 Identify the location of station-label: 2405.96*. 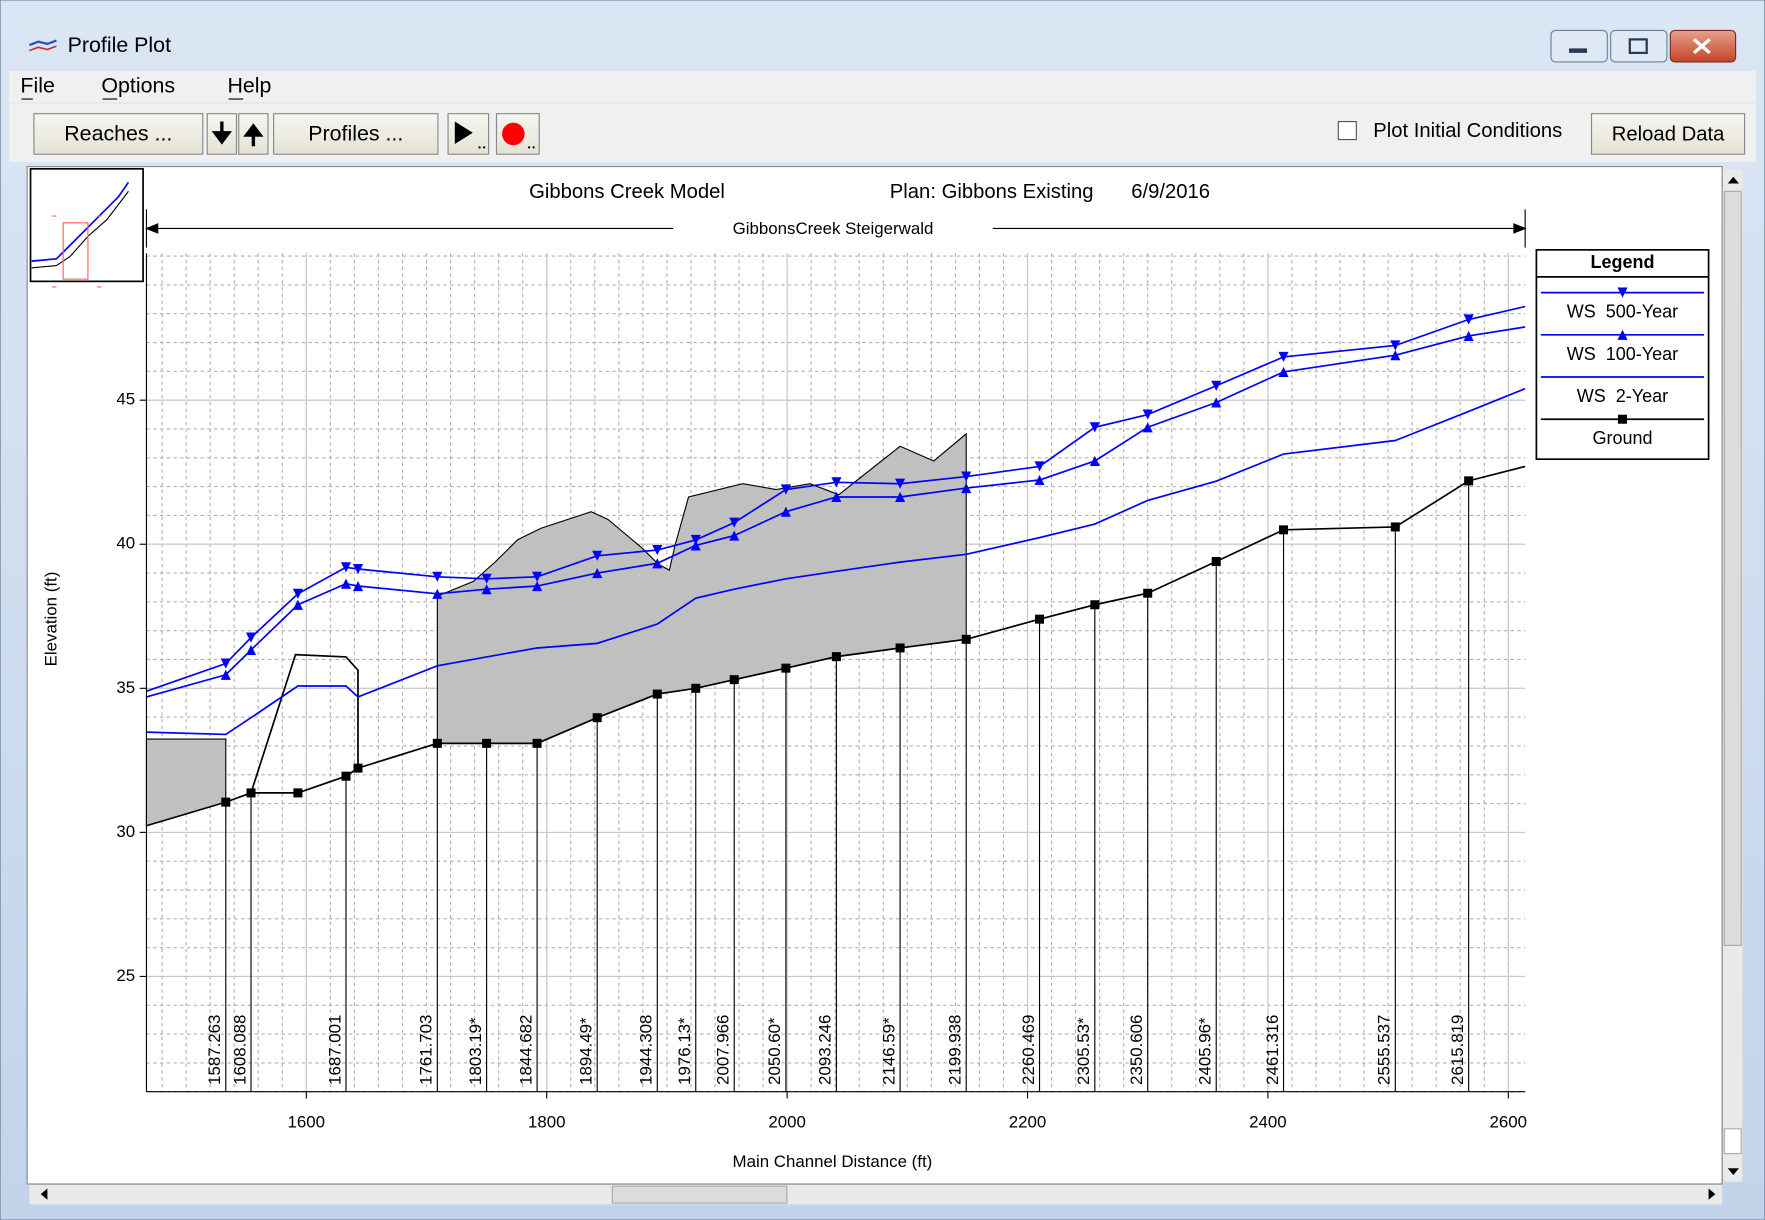
(1205, 1051).